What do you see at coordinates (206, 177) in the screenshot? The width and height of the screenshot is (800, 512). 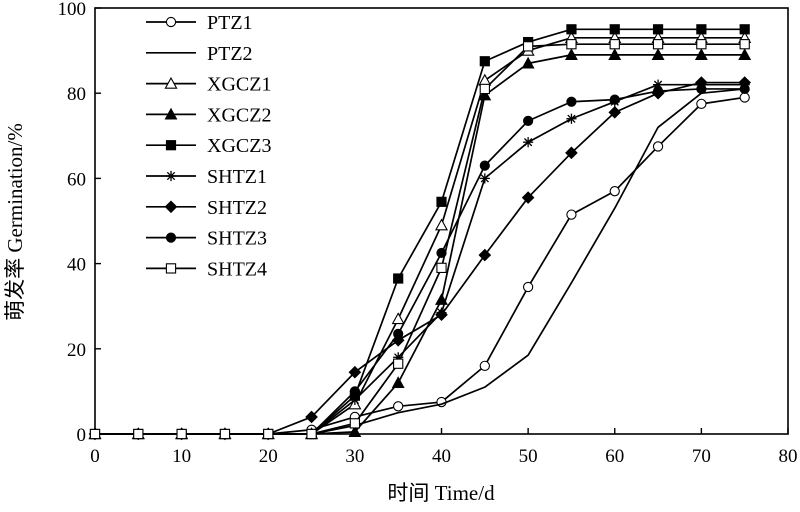 I see `legend-item-shtz1: SHTZ1` at bounding box center [206, 177].